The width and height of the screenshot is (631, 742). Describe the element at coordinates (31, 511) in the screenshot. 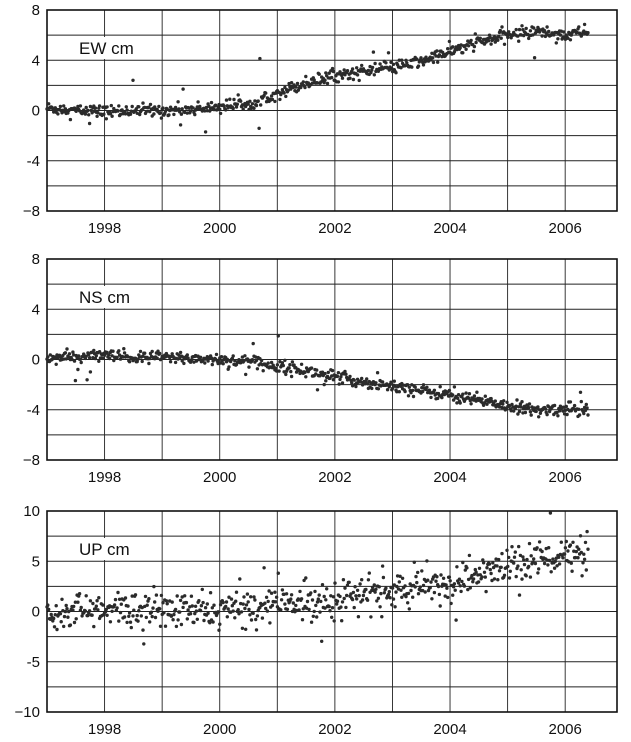

I see `y-tick-label: 10` at that location.